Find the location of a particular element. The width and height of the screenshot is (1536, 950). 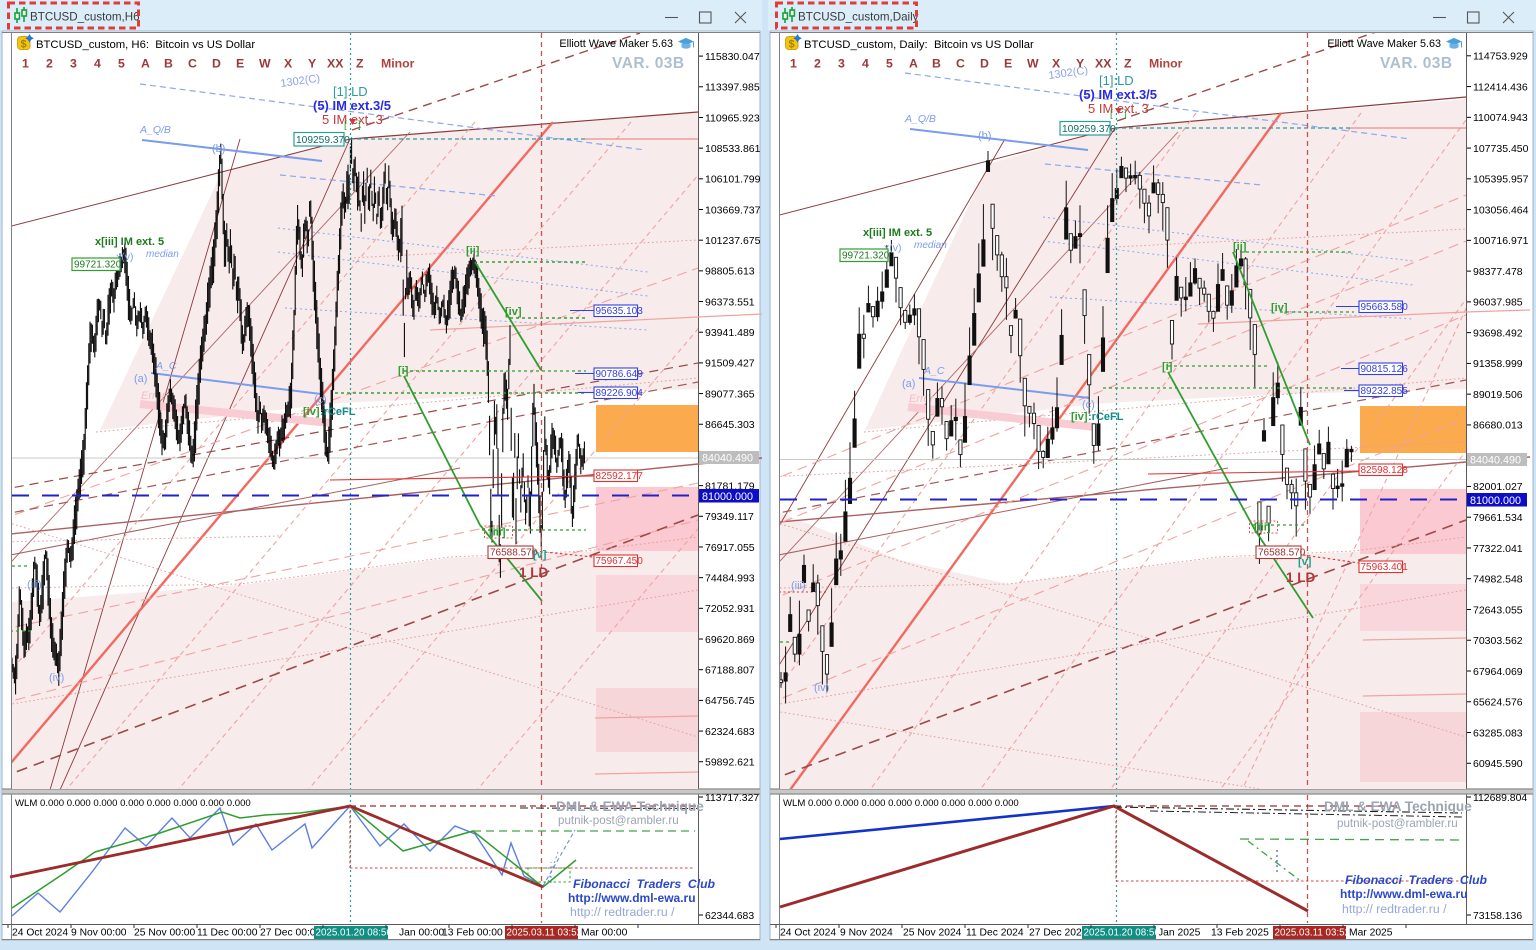

svg-text: Z is located at coordinates (360, 64).